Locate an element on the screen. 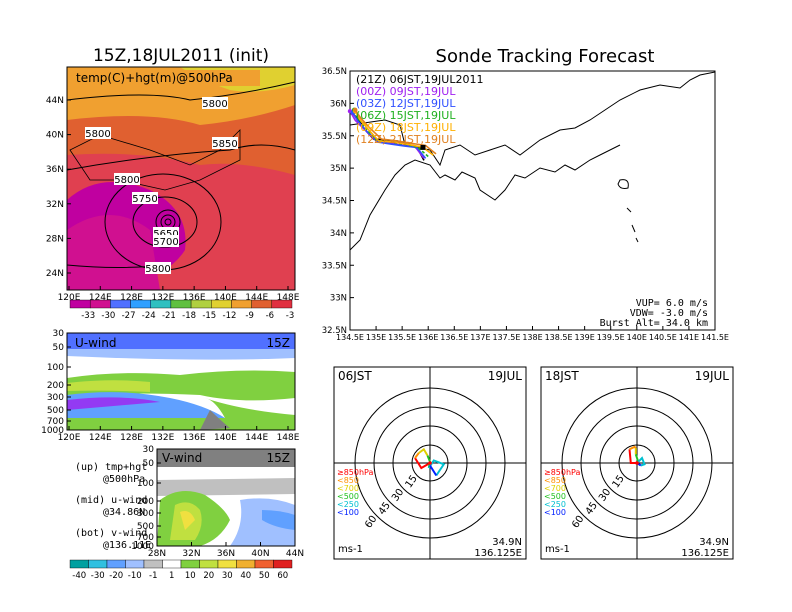  trajectory-line is located at coordinates (394, 133).